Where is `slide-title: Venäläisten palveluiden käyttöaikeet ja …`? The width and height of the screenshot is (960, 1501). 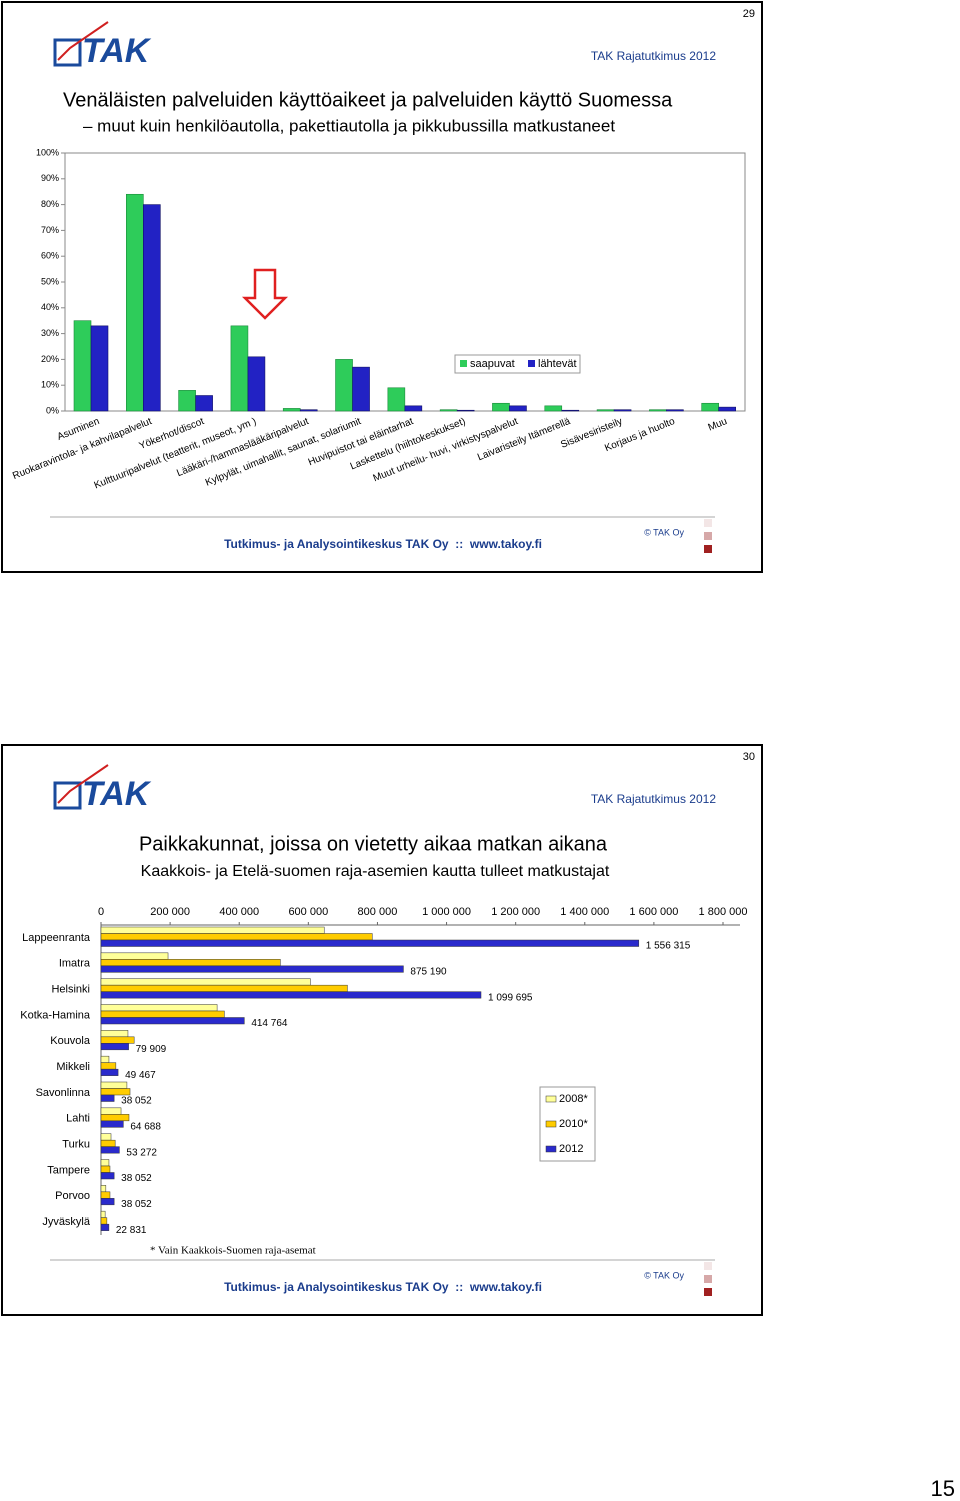
slide-title: Venäläisten palveluiden käyttöaikeet ja … is located at coordinates (368, 100).